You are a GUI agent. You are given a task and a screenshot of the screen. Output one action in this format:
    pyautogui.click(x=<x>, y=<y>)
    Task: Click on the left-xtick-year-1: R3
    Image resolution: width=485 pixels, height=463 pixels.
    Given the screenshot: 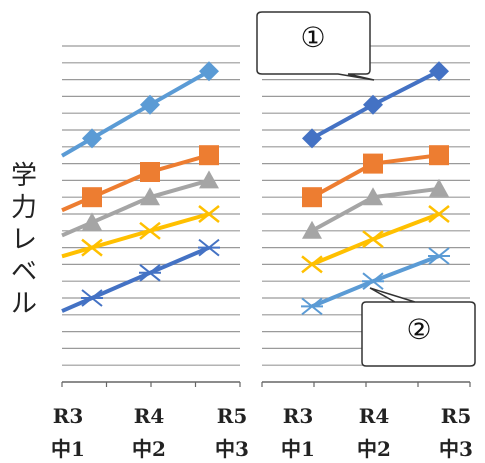 What is the action you would take?
    pyautogui.click(x=68, y=416)
    